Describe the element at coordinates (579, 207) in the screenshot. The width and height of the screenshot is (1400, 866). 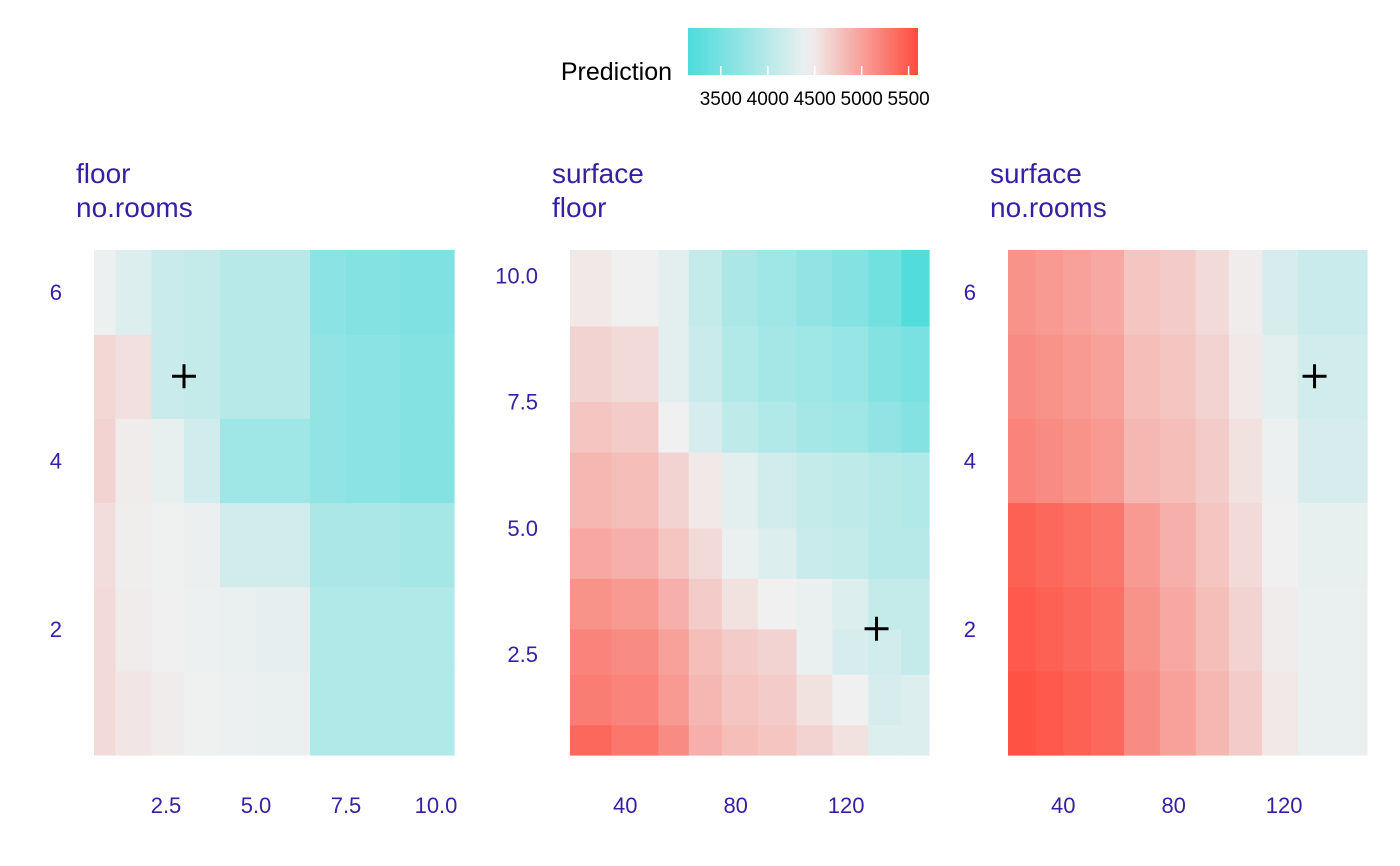
I see `panel-title-line-2: floor` at that location.